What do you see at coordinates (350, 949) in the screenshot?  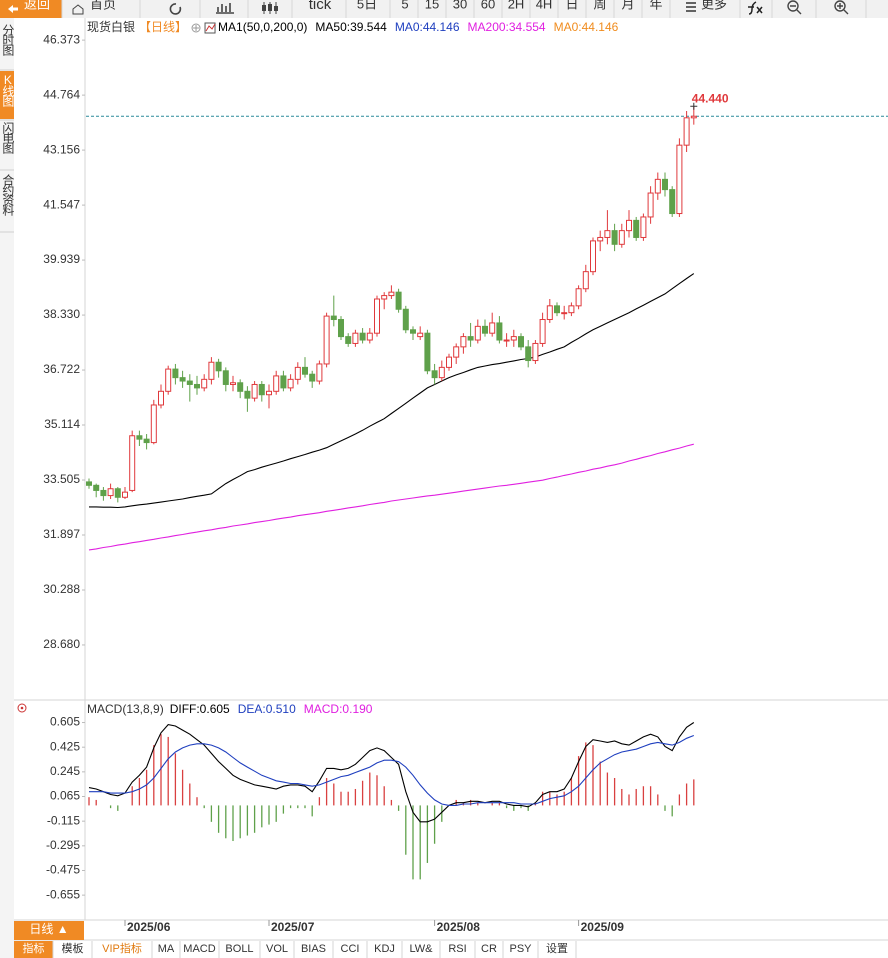 I see `footer-tab: CCI` at bounding box center [350, 949].